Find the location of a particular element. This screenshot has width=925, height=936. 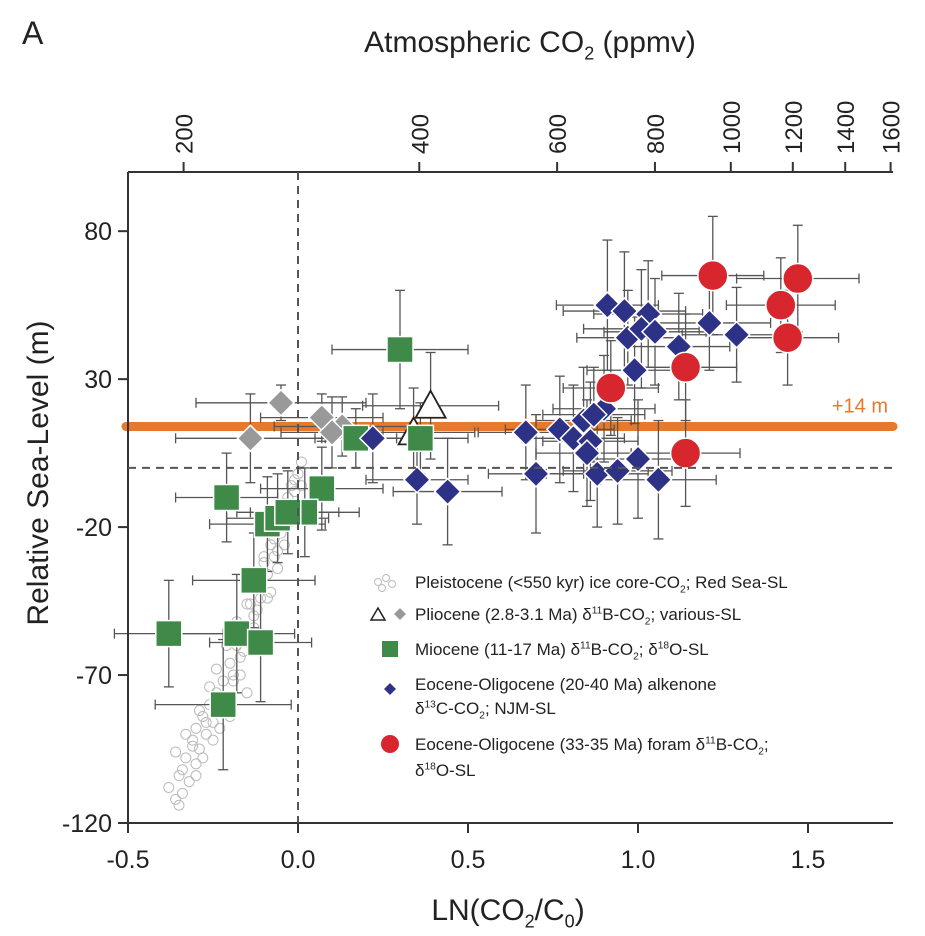

legend-eocene-foram-label-line2-part: O-SL is located at coordinates (456, 770).